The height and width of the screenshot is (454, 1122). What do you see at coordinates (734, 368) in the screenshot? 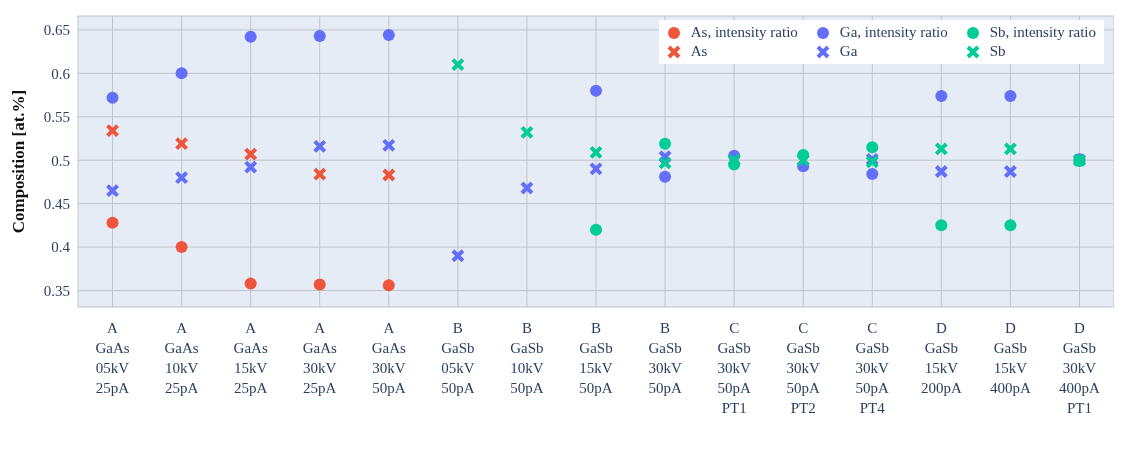
I see `x-tick-label: C GaSb 30kV 50pA PT1` at bounding box center [734, 368].